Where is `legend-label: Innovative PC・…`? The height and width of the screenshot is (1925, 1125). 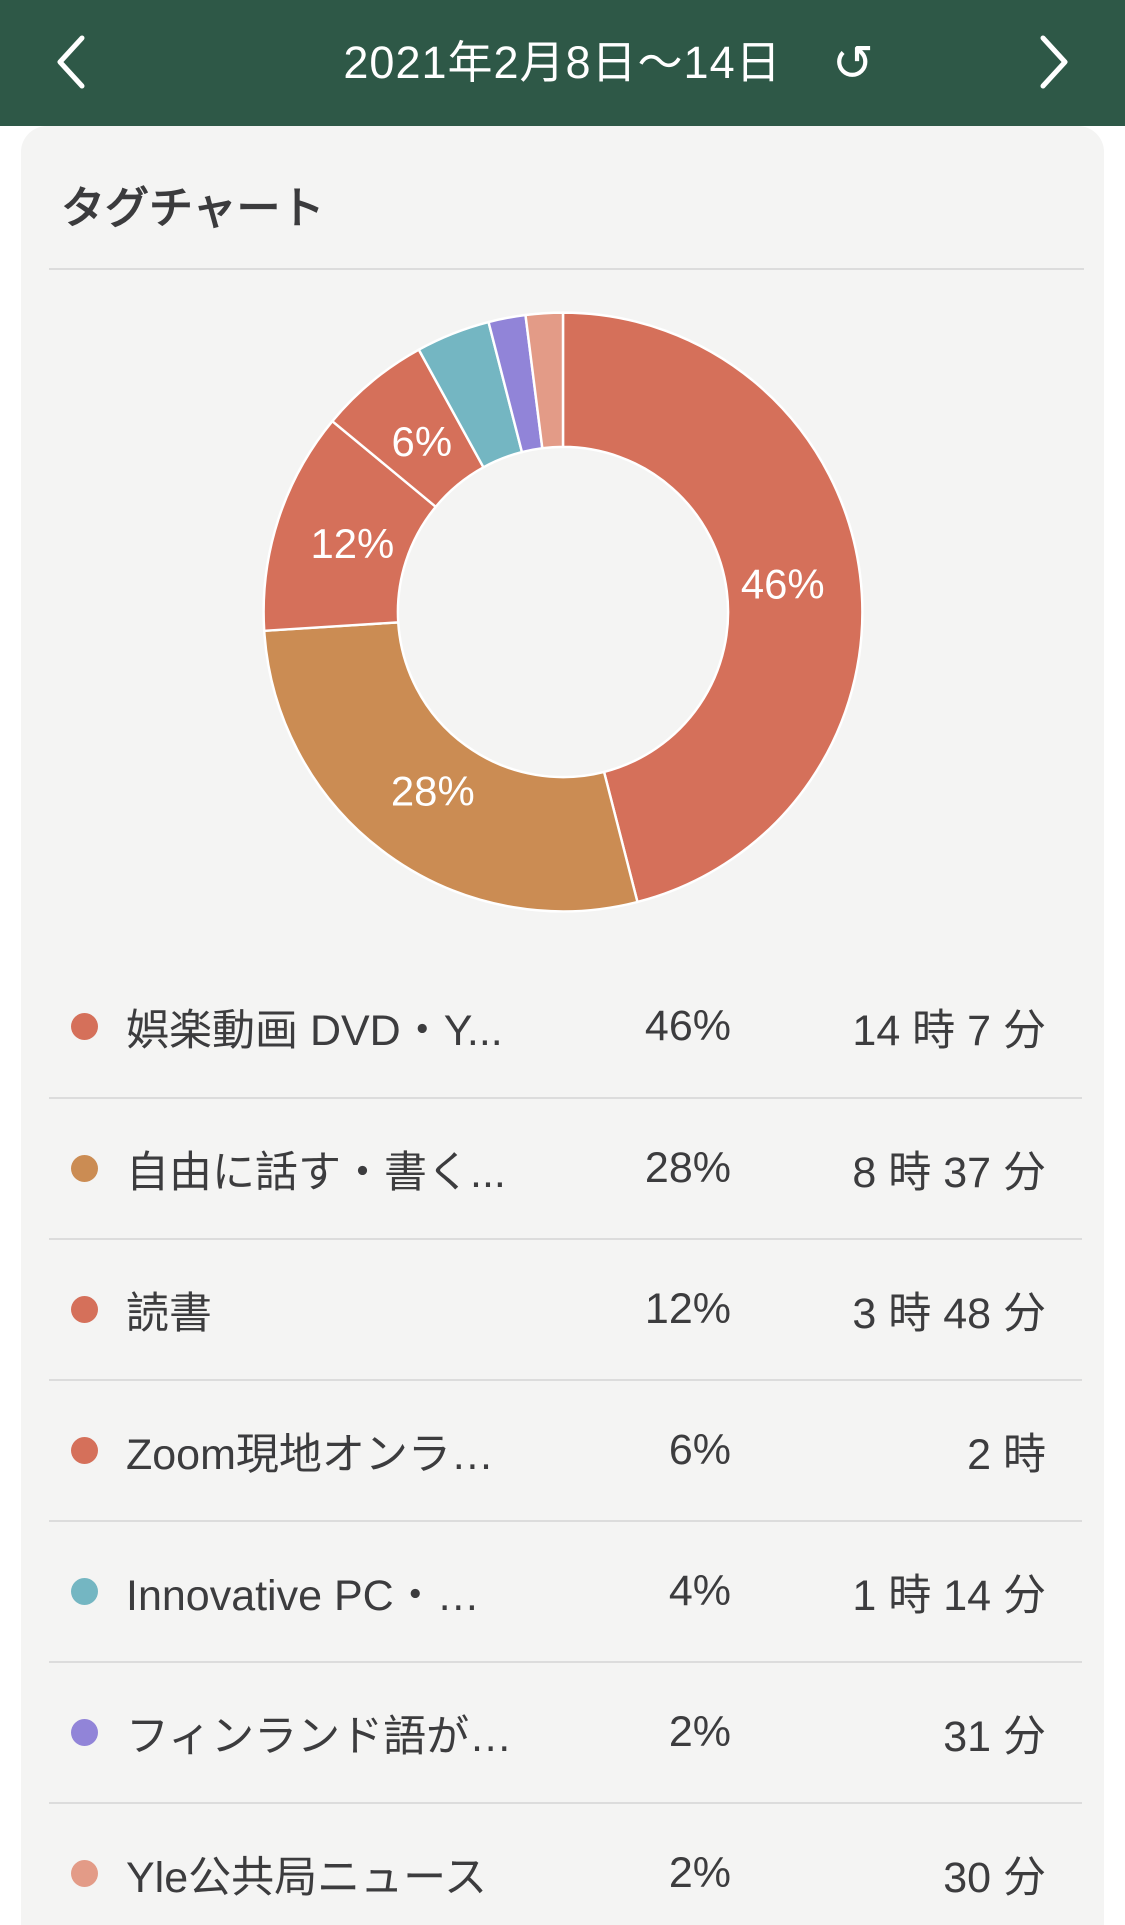
legend-label: Innovative PC・… is located at coordinates (303, 1595).